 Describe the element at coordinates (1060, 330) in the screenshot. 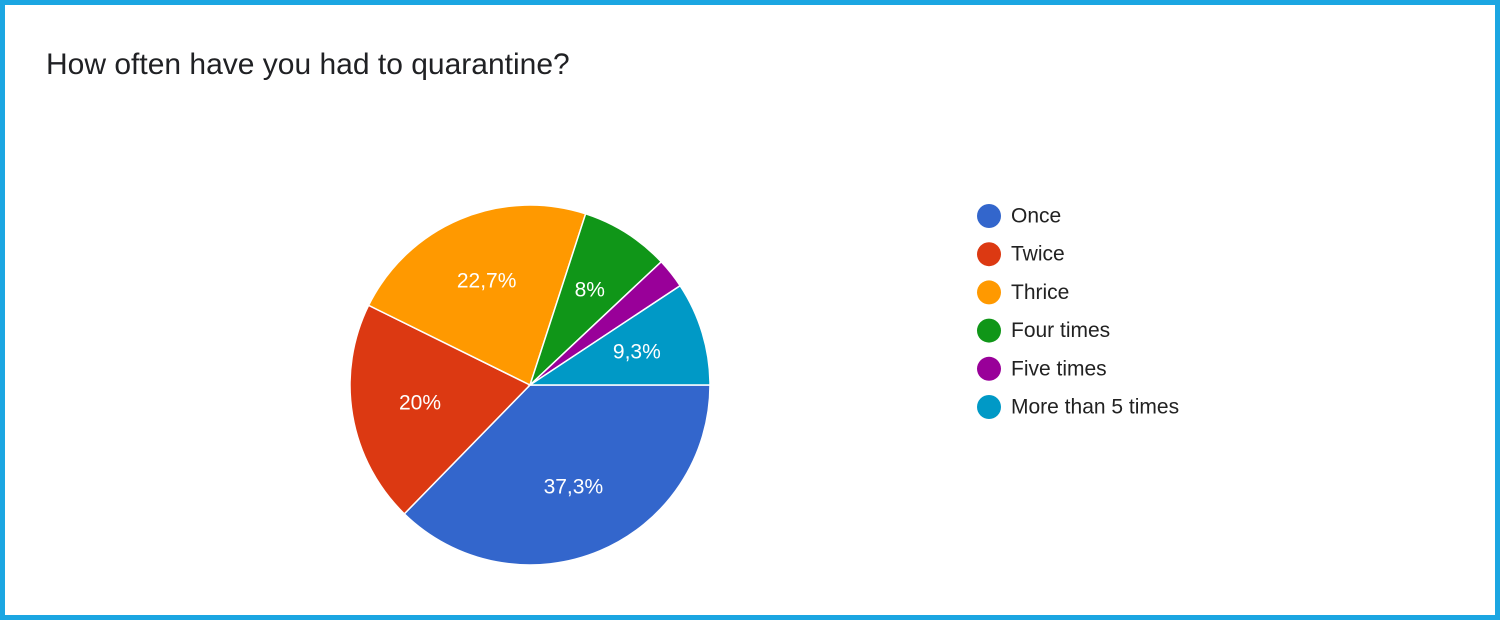

I see `legend-label: Four times` at that location.